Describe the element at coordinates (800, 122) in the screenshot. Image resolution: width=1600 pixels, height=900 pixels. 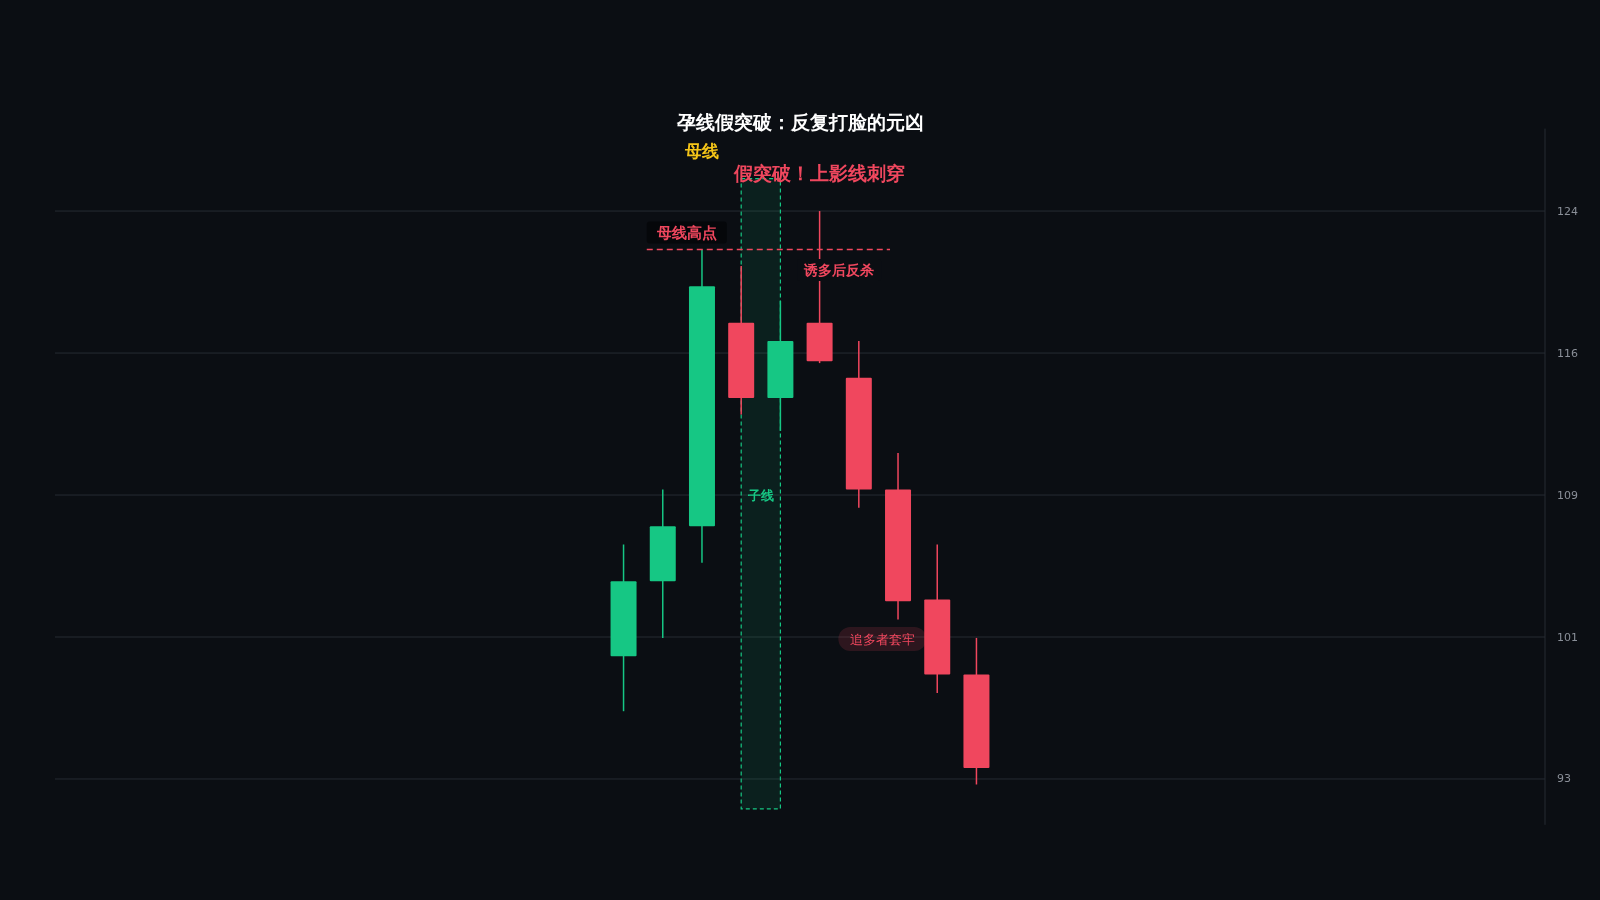
I see `title: 孕线假突破：反复打脸的元凶` at that location.